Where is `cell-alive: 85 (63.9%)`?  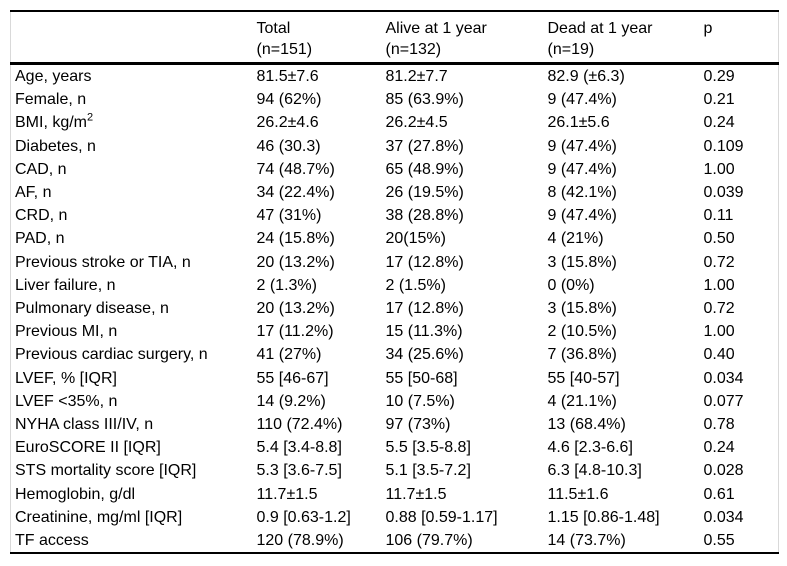 cell-alive: 85 (63.9%) is located at coordinates (424, 100).